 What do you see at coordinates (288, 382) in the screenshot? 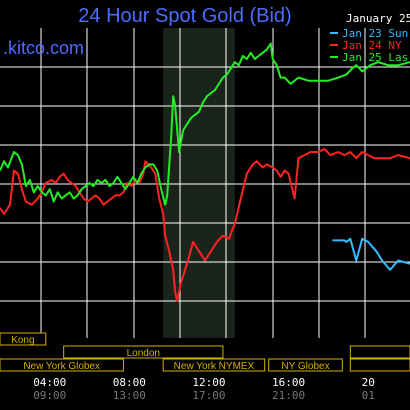
I see `tick-label-3: 16:00` at bounding box center [288, 382].